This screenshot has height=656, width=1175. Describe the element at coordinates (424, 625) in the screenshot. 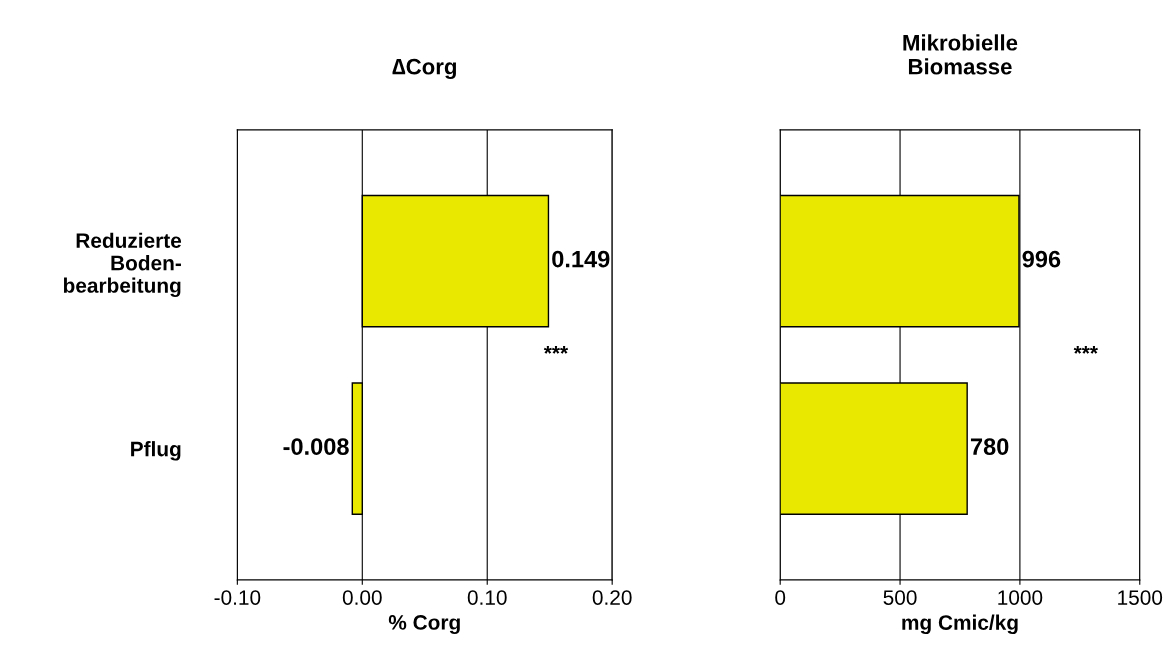

I see `x-axis-title: % Corg` at that location.